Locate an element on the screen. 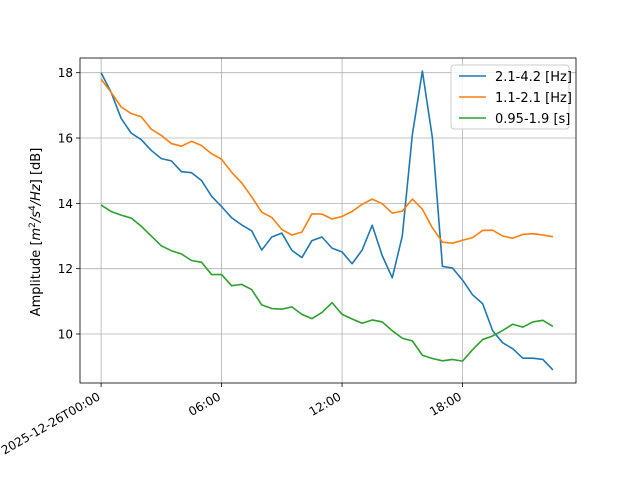  legend-label-1: 1.1-2.1 [Hz] is located at coordinates (533, 98).